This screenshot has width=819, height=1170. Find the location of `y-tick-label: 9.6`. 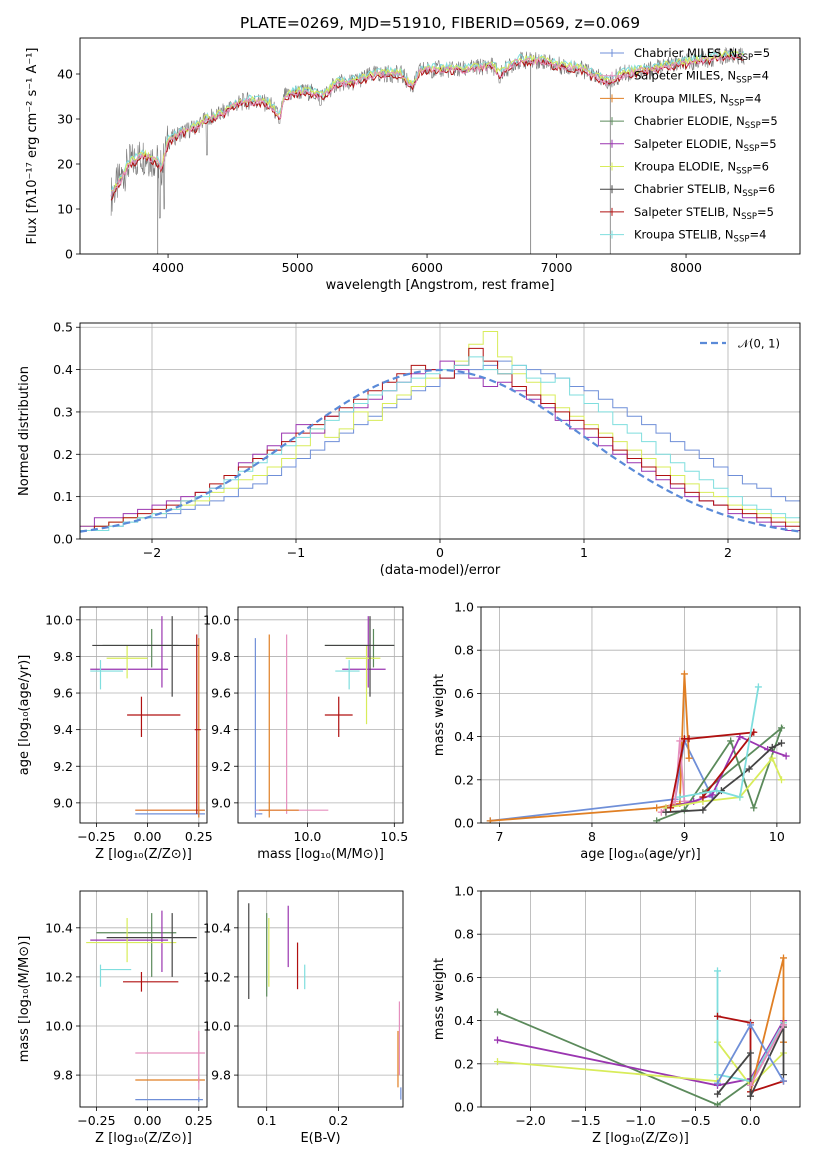

y-tick-label: 9.6 is located at coordinates (63, 693).